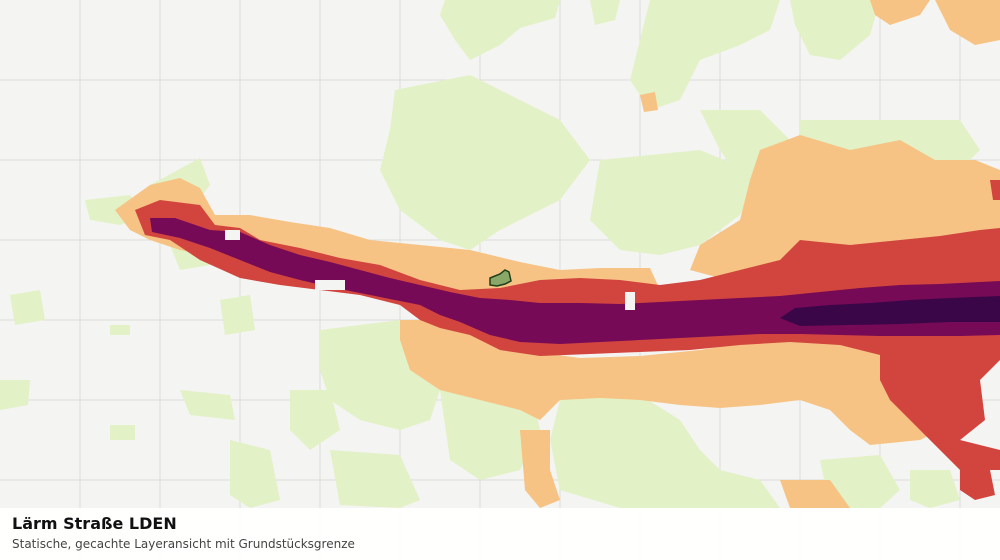  Describe the element at coordinates (890, 311) in the screenshot. I see `noise-zone-highest` at that location.